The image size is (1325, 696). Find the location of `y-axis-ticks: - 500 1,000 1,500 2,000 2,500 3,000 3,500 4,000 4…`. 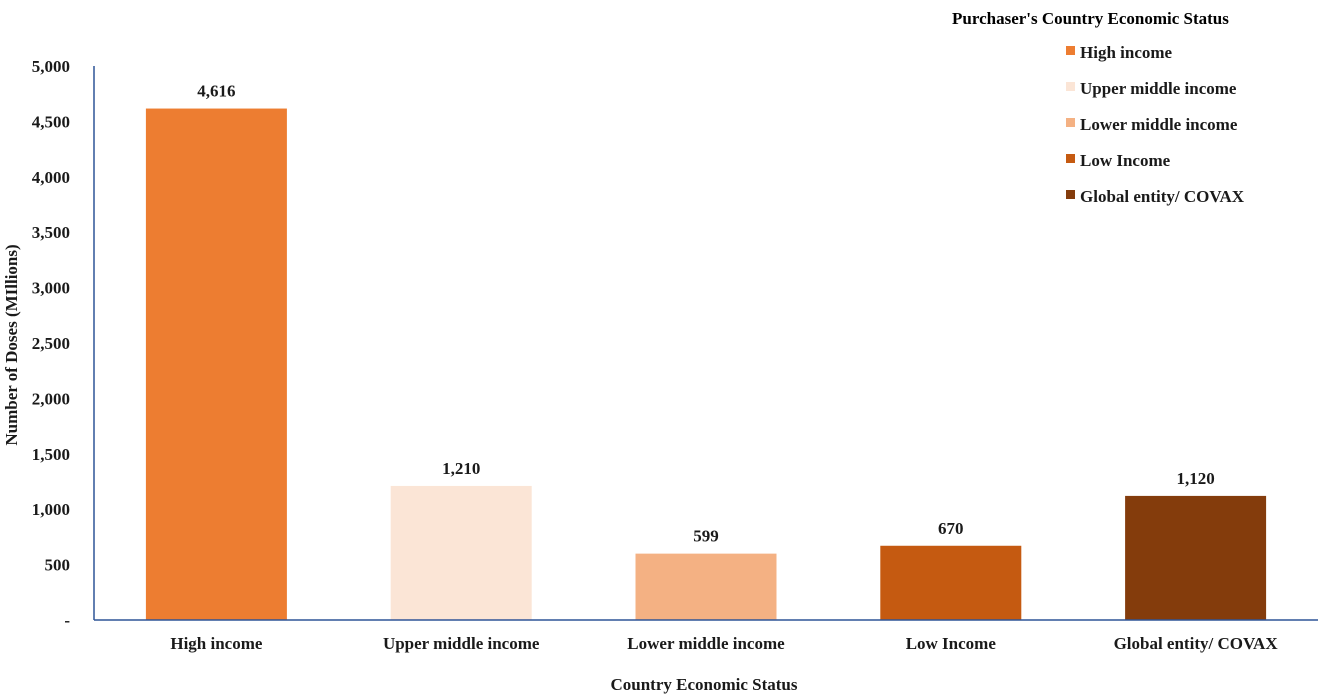

y-axis-ticks: - 500 1,000 1,500 2,000 2,500 3,000 3,500 4,000 4… is located at coordinates (51, 343).